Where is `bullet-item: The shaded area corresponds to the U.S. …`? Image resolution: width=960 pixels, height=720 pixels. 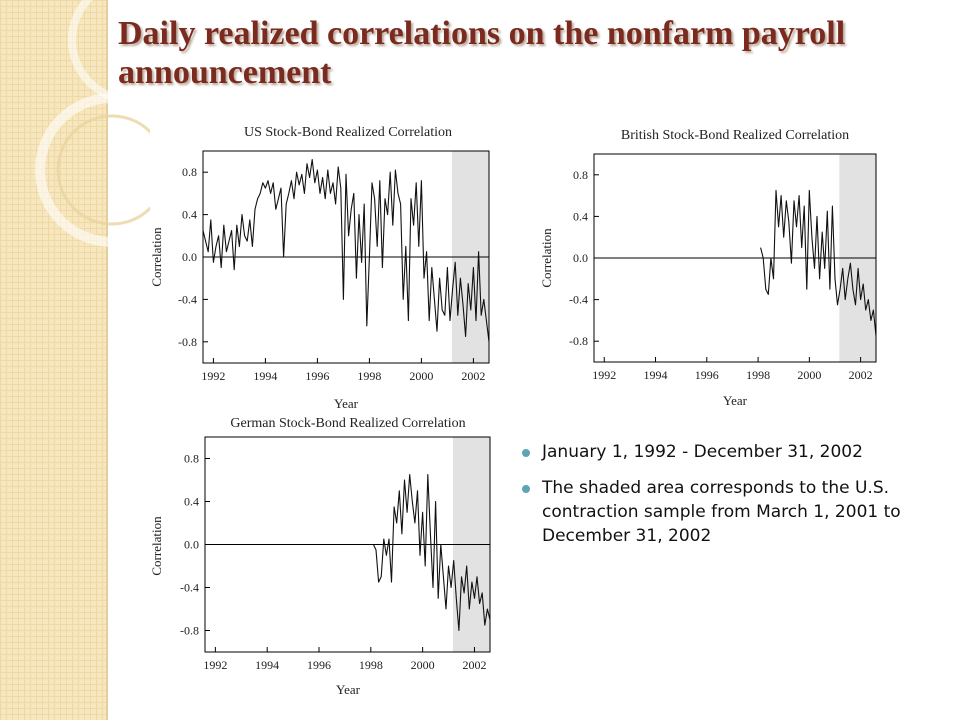 bullet-item: The shaded area corresponds to the U.S. … is located at coordinates (730, 512).